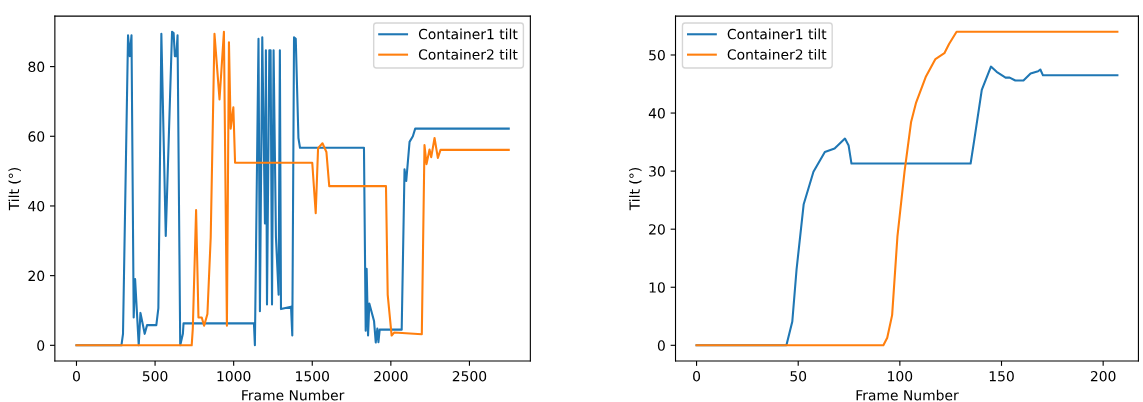  I want to click on x-tick-label: 2000, so click(391, 376).